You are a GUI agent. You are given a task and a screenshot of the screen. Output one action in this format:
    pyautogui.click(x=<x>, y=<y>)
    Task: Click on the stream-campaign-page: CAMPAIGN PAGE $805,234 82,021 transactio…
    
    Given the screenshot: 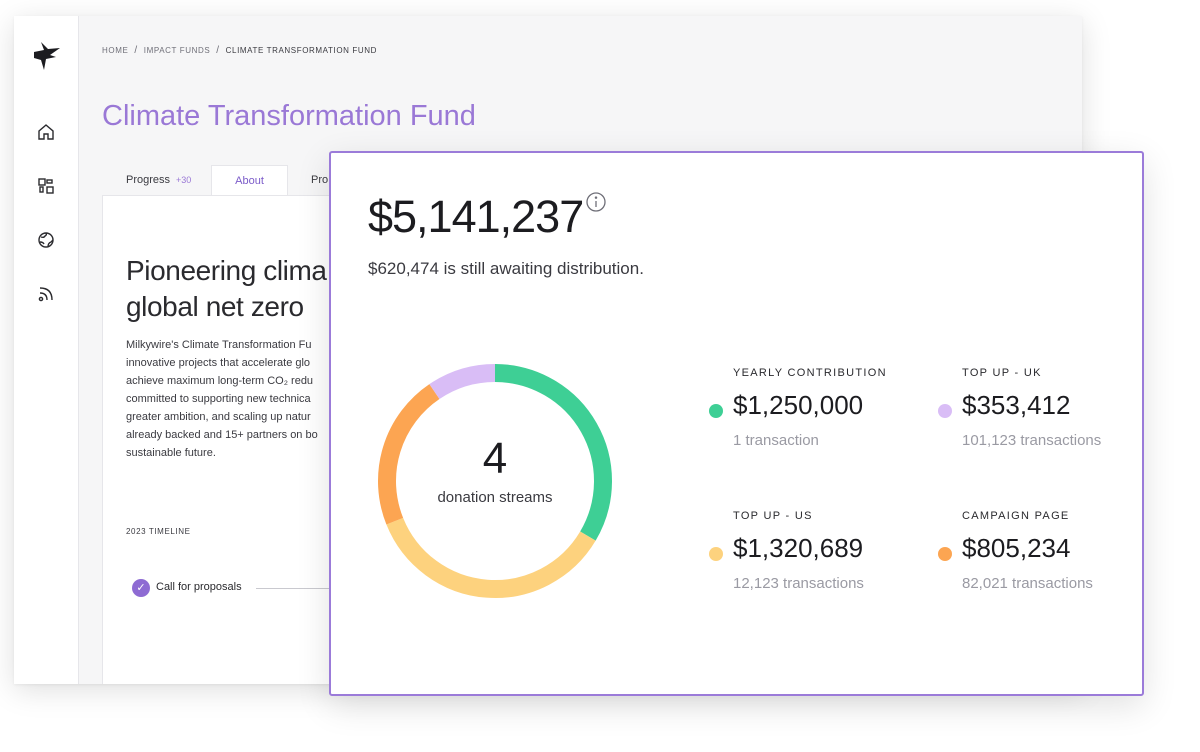 What is the action you would take?
    pyautogui.click(x=1038, y=555)
    